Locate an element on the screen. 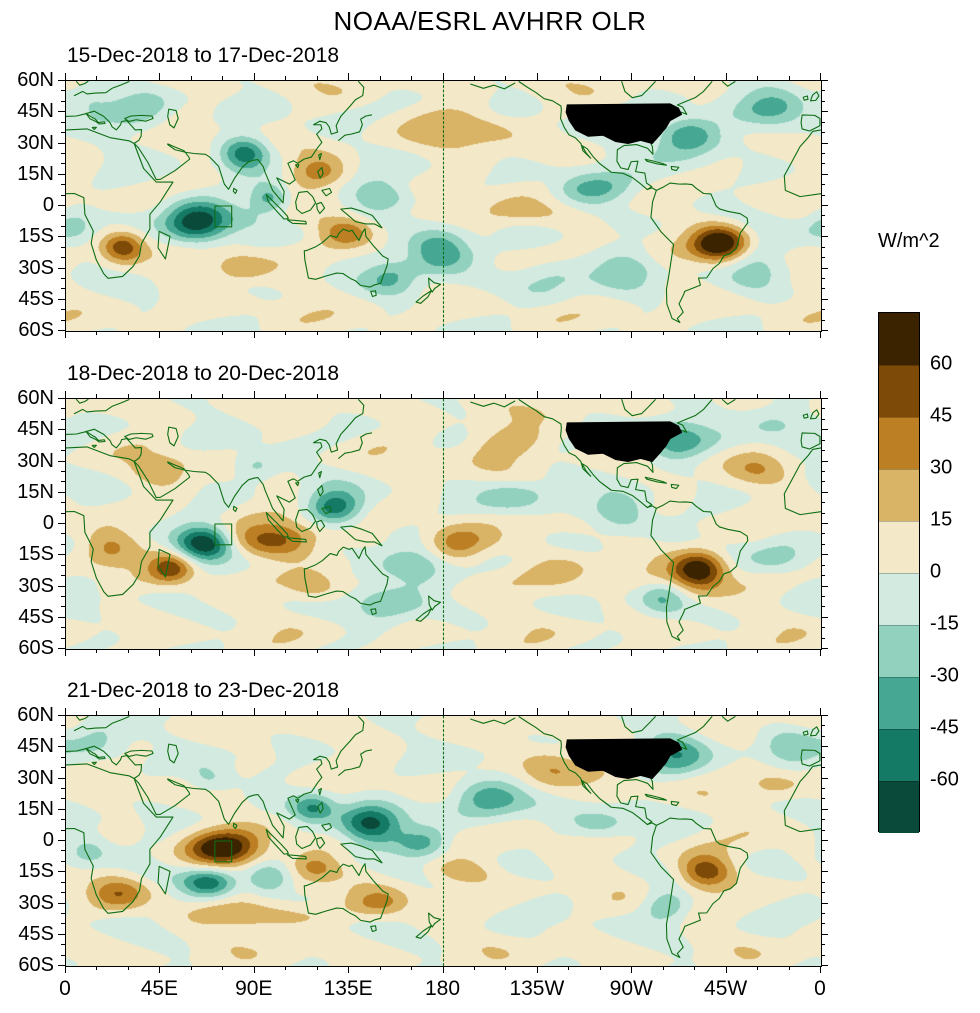  colorbar-tick-label: -15 is located at coordinates (944, 623).